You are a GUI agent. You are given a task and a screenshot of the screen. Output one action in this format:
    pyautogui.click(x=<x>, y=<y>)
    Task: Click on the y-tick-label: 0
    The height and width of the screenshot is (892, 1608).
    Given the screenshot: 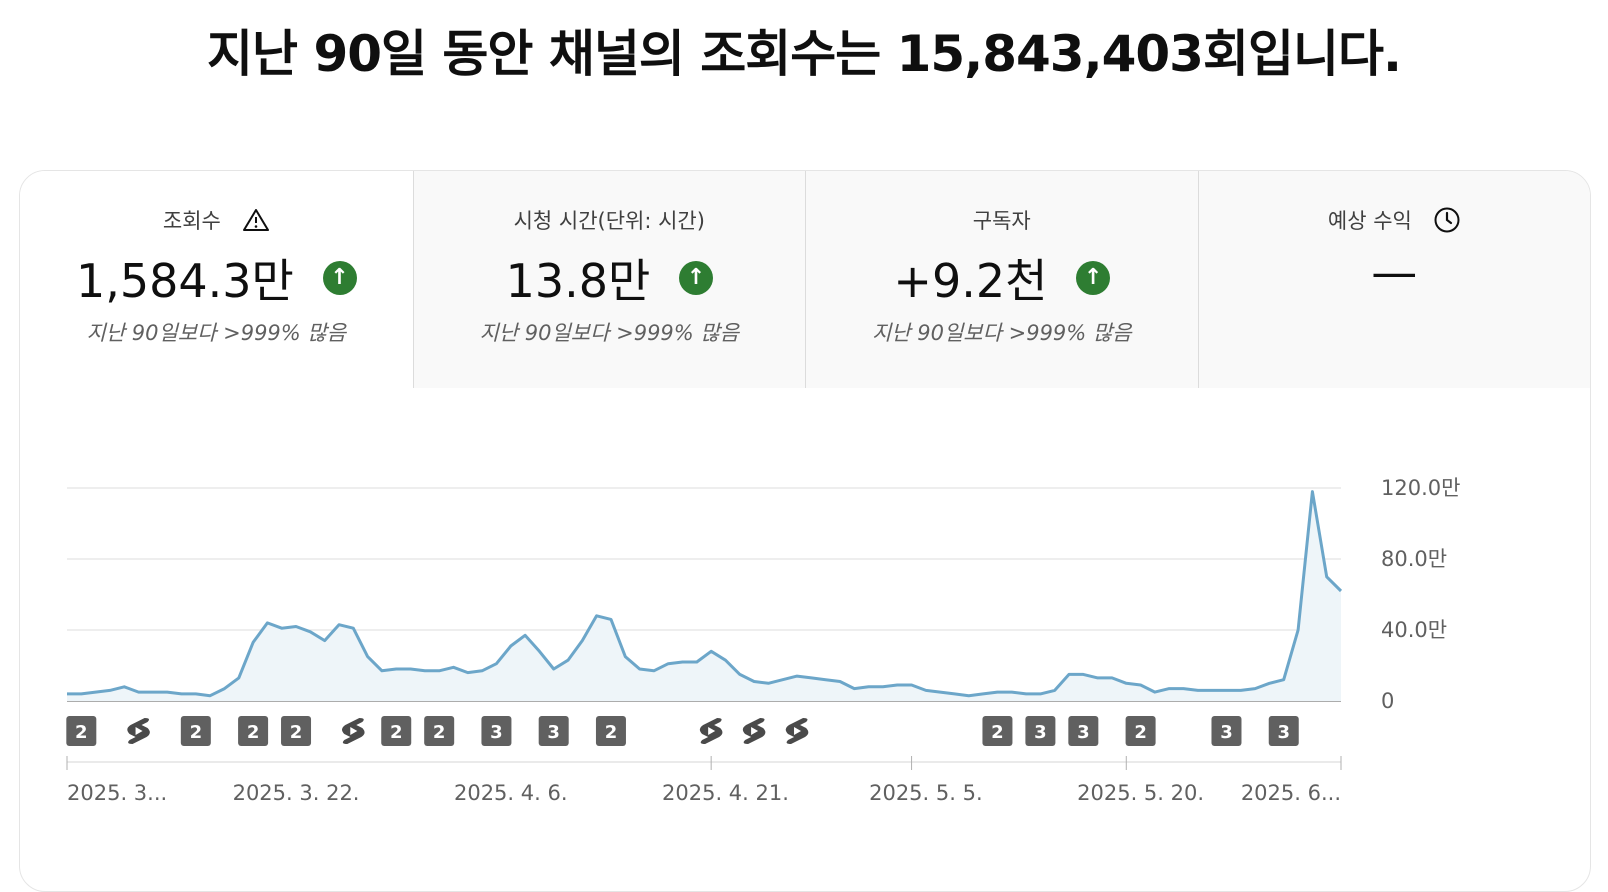 What is the action you would take?
    pyautogui.click(x=1387, y=701)
    